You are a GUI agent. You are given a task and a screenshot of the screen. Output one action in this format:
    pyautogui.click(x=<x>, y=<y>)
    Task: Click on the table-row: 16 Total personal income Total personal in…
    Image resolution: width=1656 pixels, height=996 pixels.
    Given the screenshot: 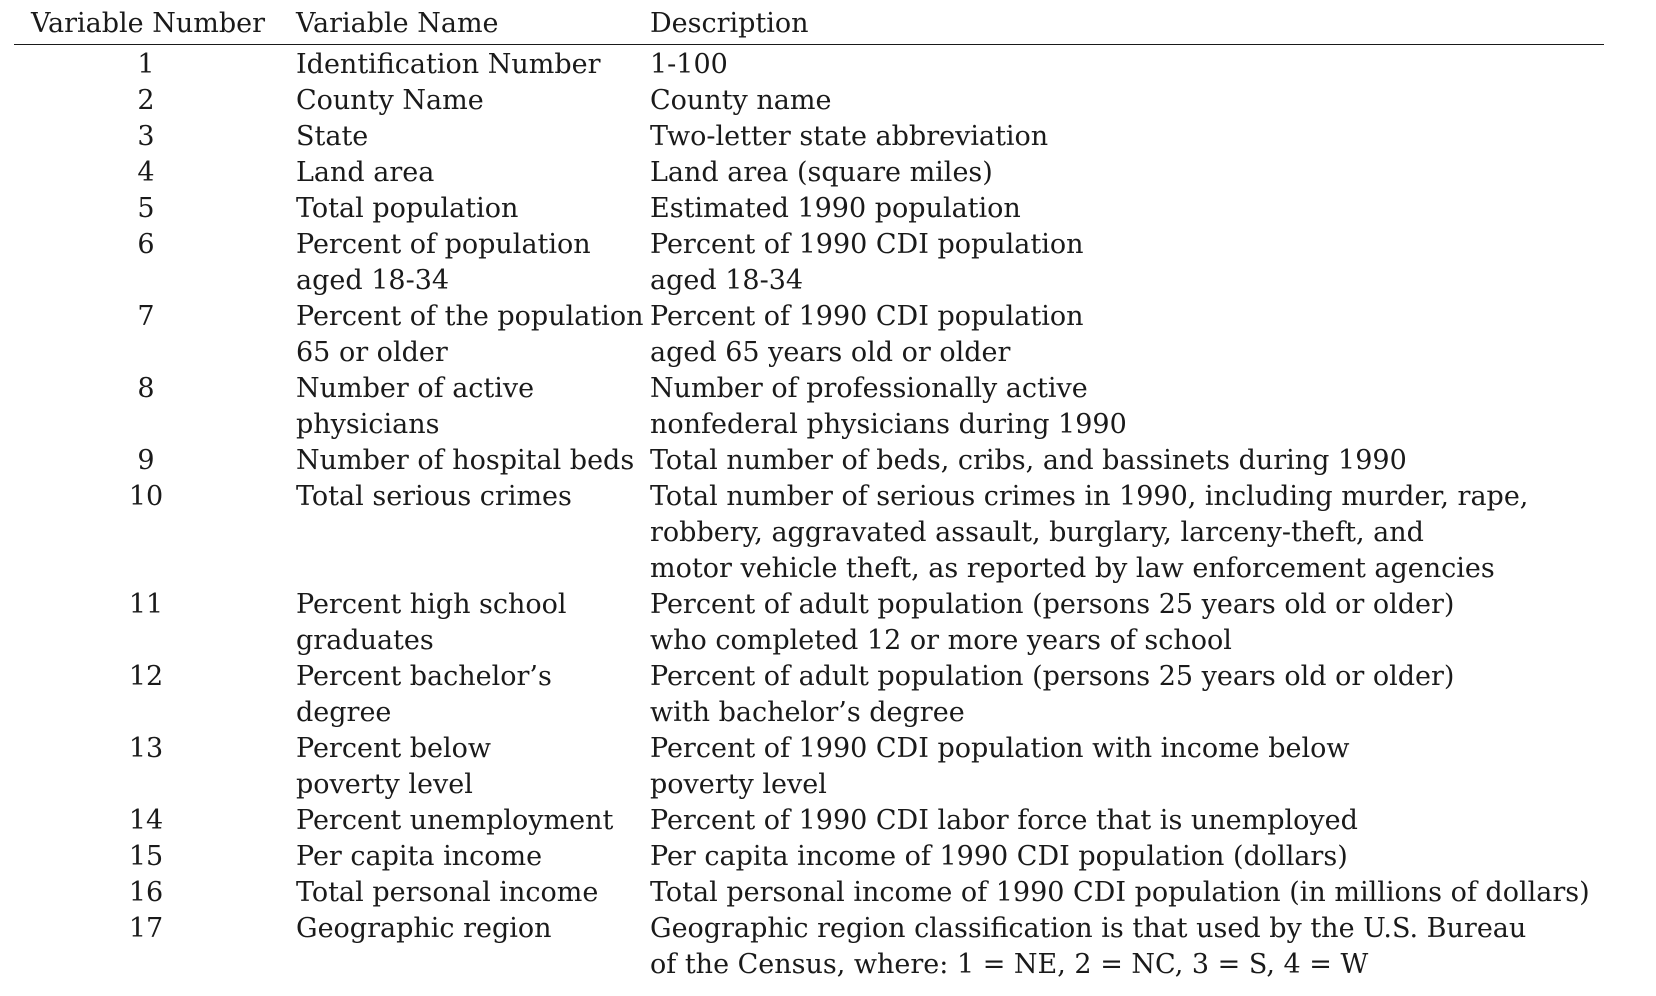 What is the action you would take?
    pyautogui.click(x=809, y=893)
    